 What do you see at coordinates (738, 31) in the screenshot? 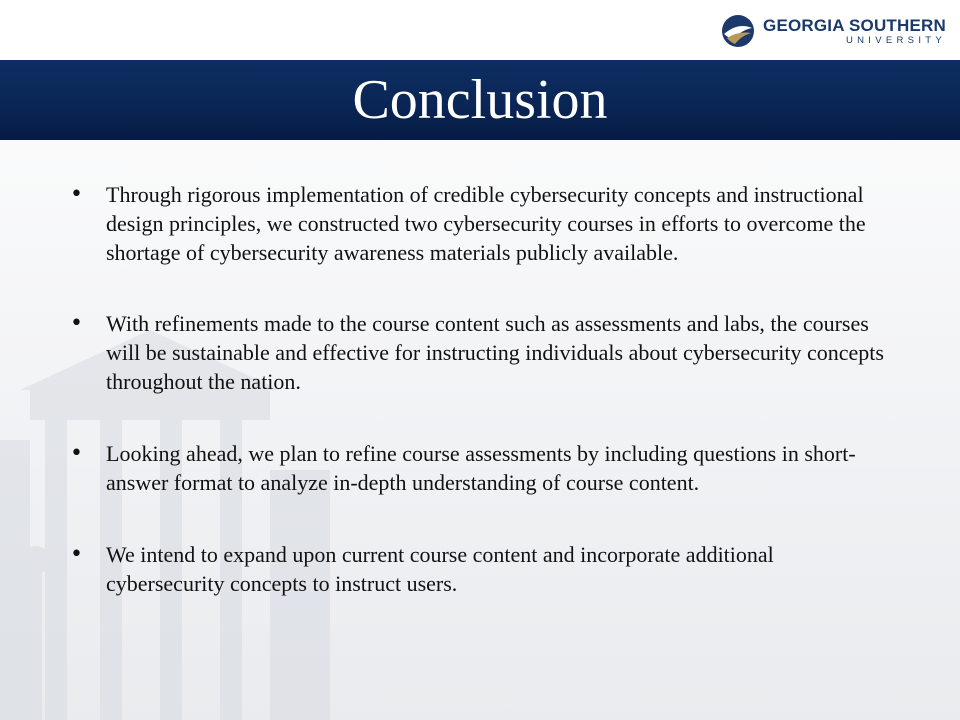
I see `eagle-logo-icon` at bounding box center [738, 31].